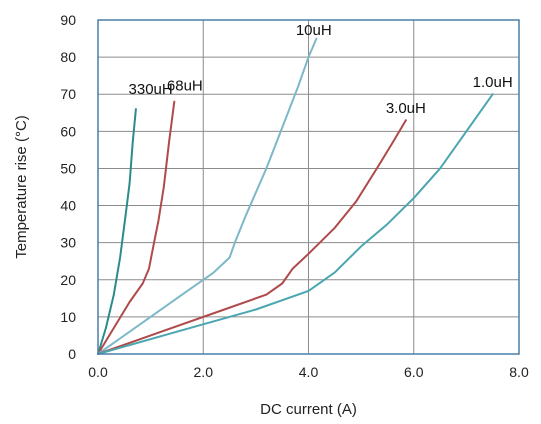 This screenshot has height=424, width=541. Describe the element at coordinates (68, 57) in the screenshot. I see `y-tick-label: 80` at that location.